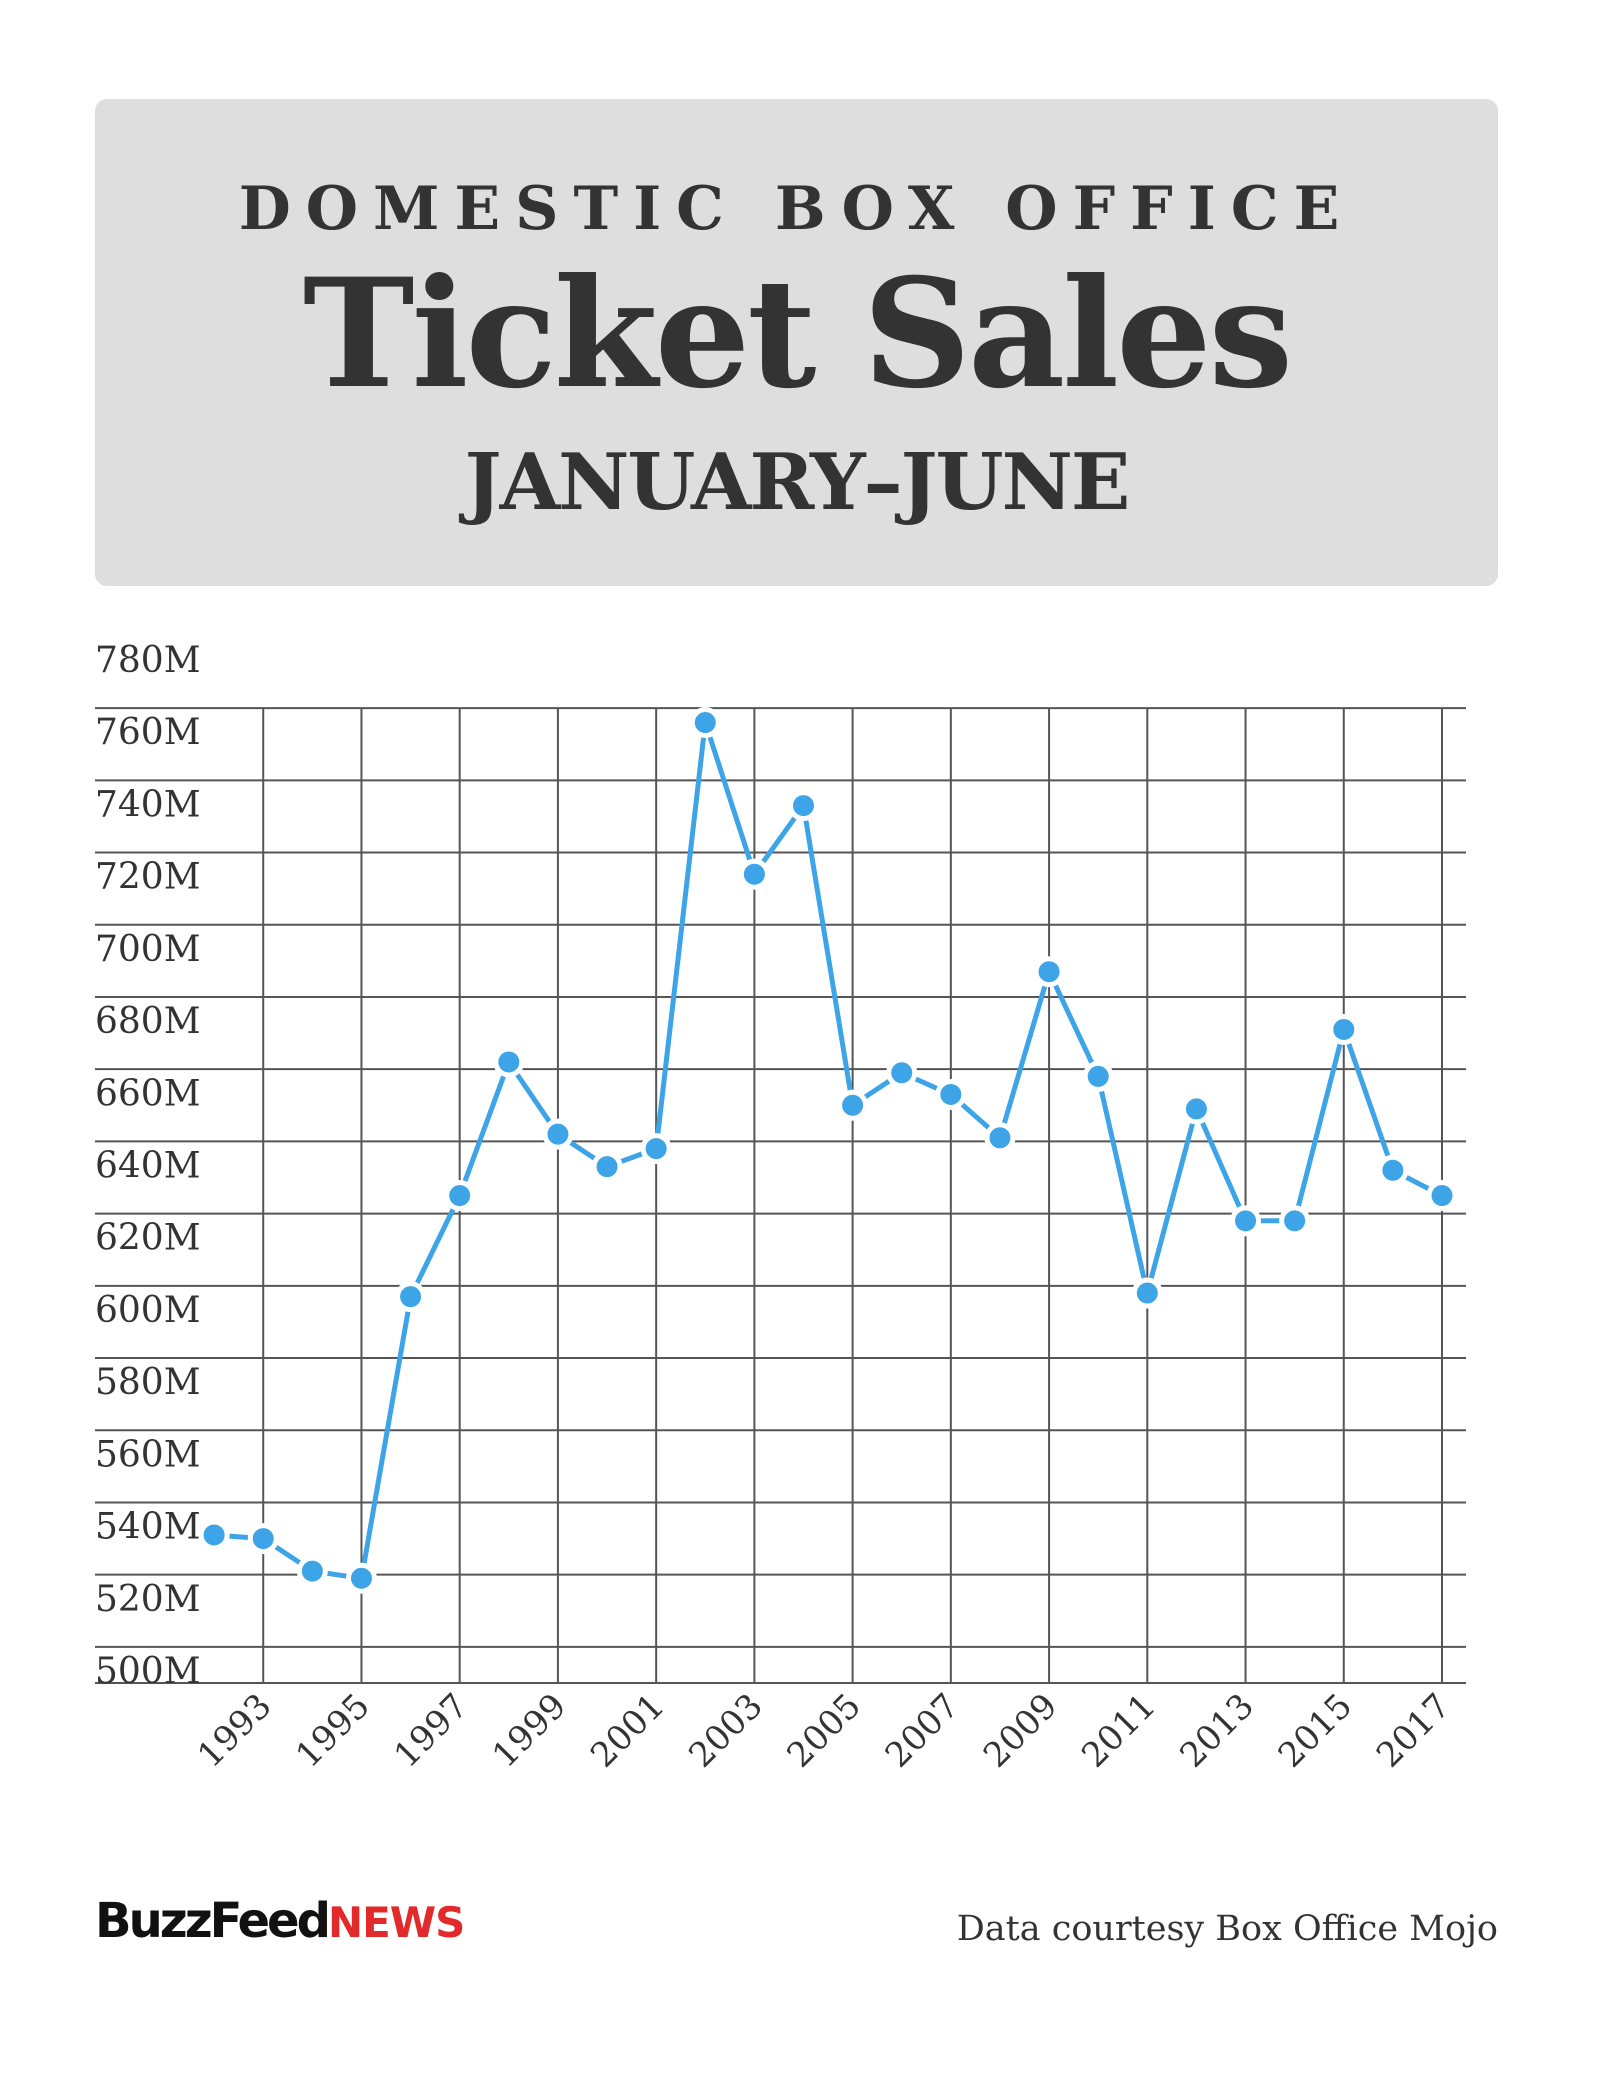  I want to click on y-tick-label: 580M, so click(148, 1382).